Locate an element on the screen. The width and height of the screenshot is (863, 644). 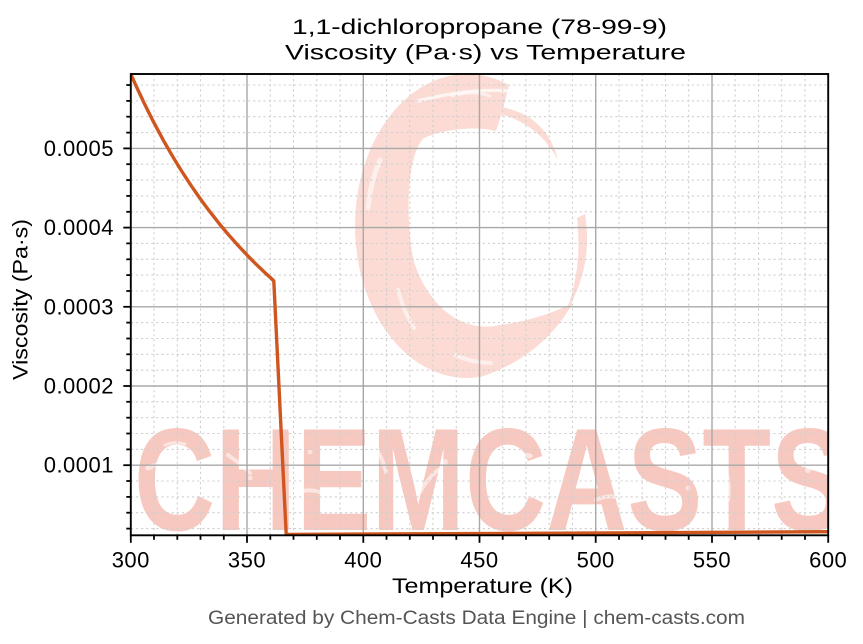
svg-text: 0.0001 is located at coordinates (79, 465).